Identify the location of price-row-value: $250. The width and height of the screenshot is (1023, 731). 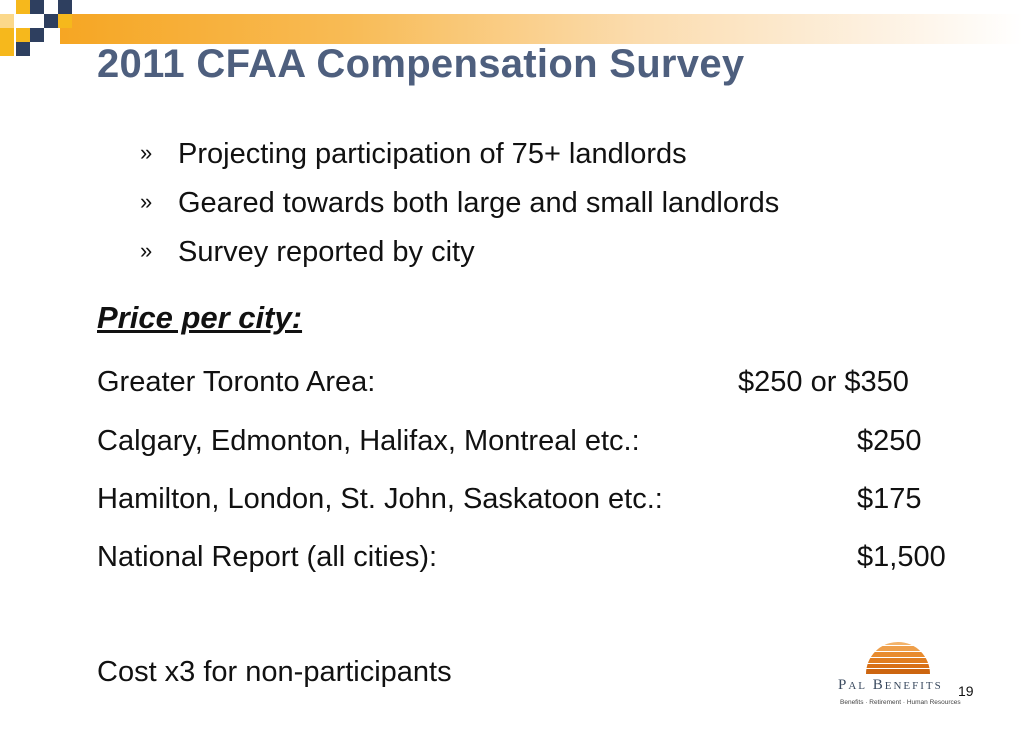
(889, 441).